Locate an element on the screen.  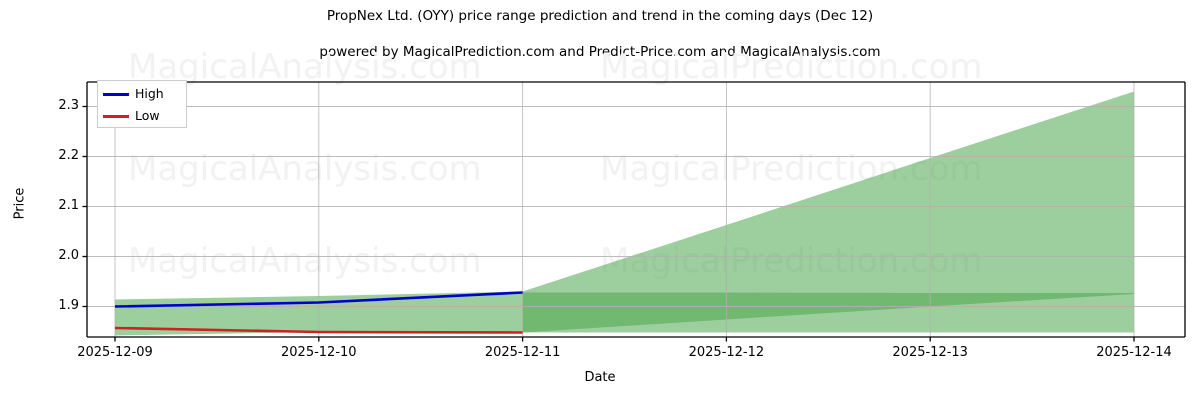
x-tick-label: 2025-12-09 is located at coordinates (115, 352).